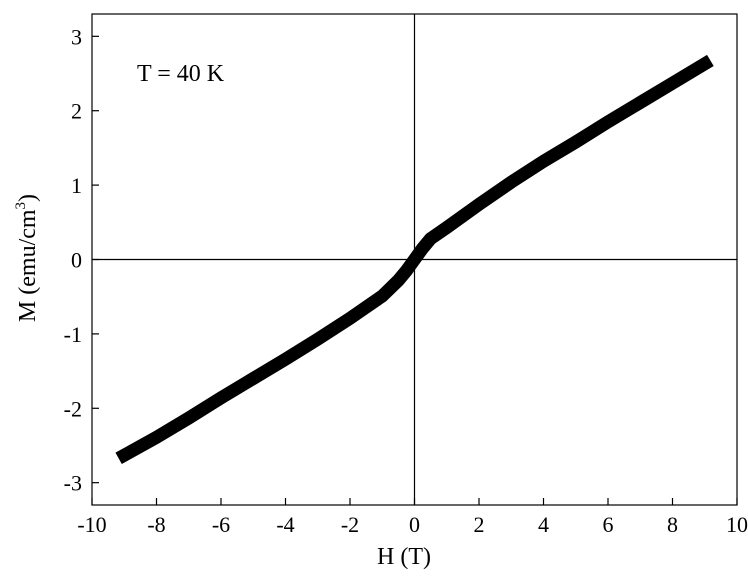 The height and width of the screenshot is (576, 748). I want to click on y-tick-label: -3, so click(73, 483).